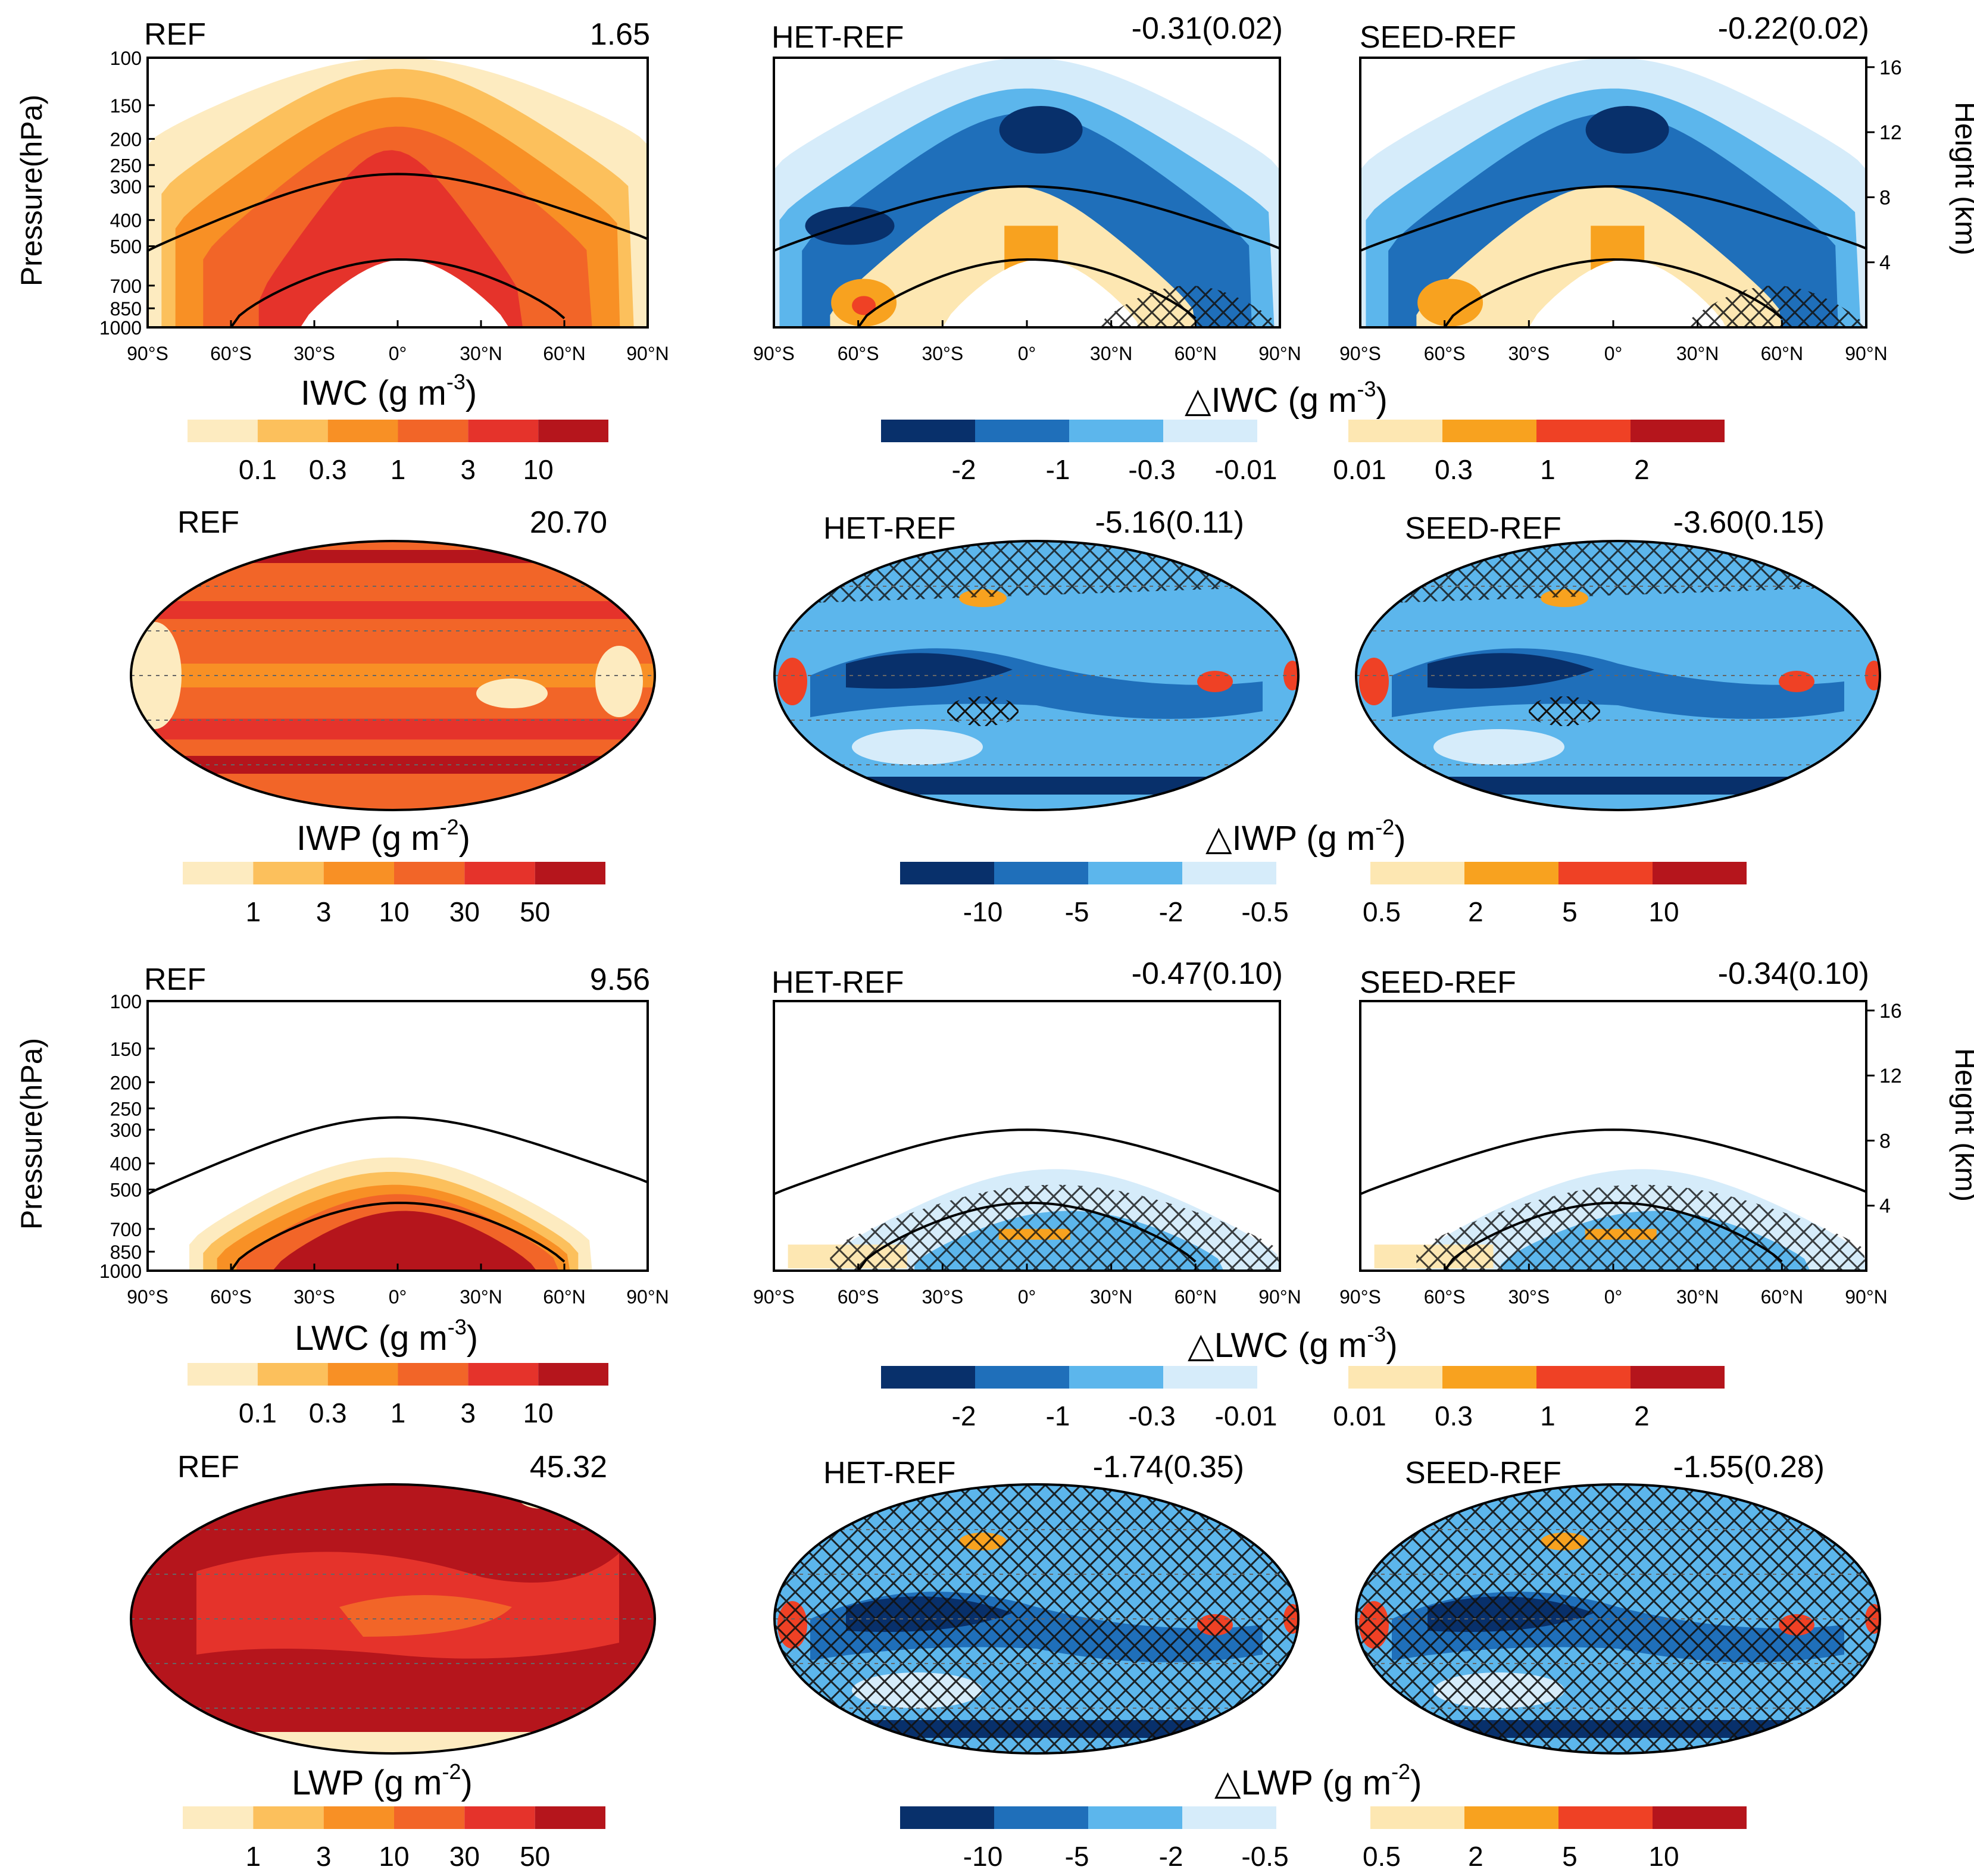 The height and width of the screenshot is (1876, 1974). What do you see at coordinates (1111, 1297) in the screenshot?
I see `het-lwc-lat-tick-label: 30°N` at bounding box center [1111, 1297].